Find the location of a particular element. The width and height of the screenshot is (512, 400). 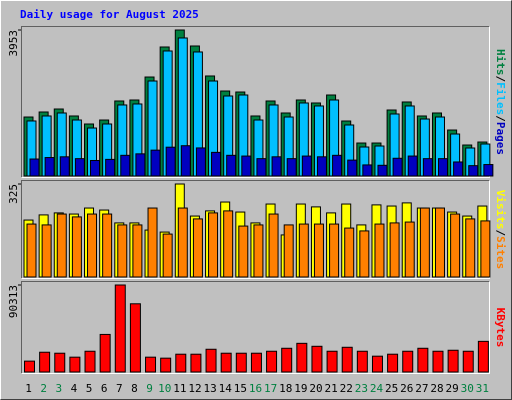

y-tick-label: 325 is located at coordinates (13, 194).